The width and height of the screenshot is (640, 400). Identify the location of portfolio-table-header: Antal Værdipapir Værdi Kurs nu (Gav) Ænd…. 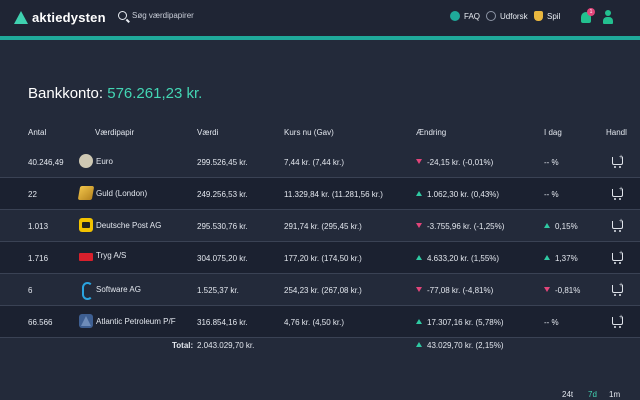
(320, 135).